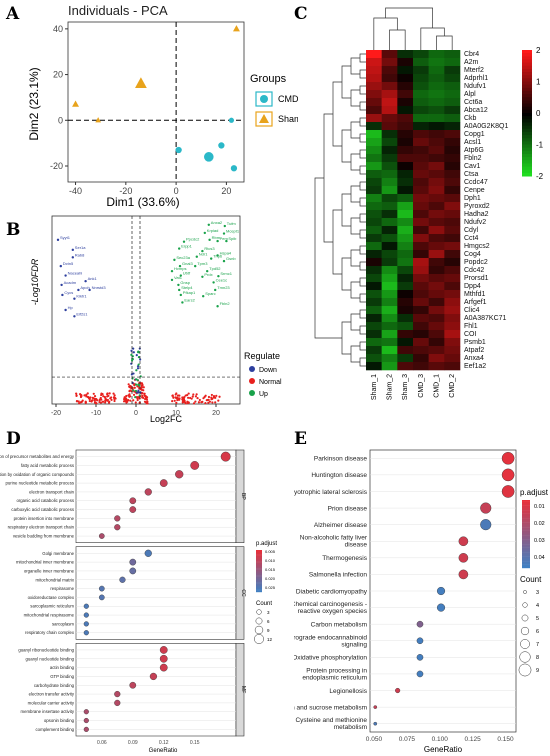  Describe the element at coordinates (540, 145) in the screenshot. I see `heatmap-colorbar-tick: -1` at that location.